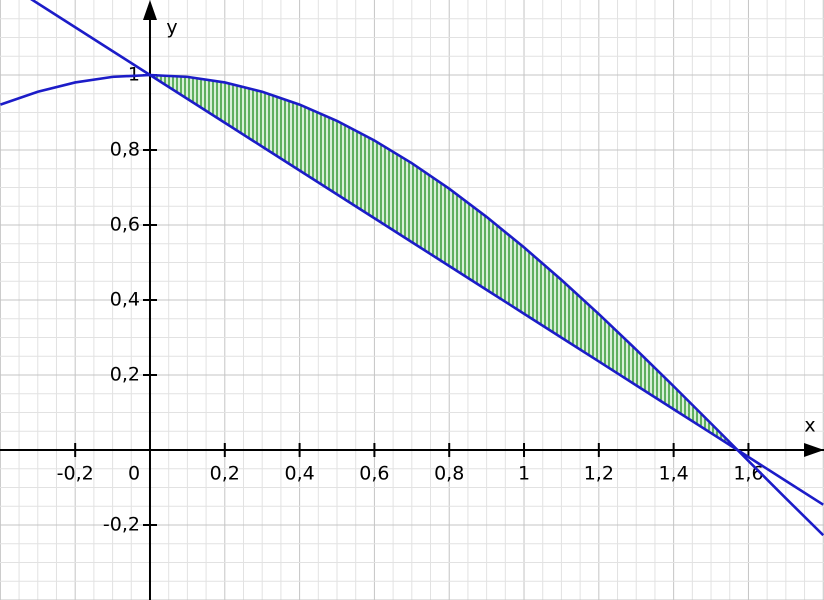  I want to click on y-axis-arrow, so click(149, 10).